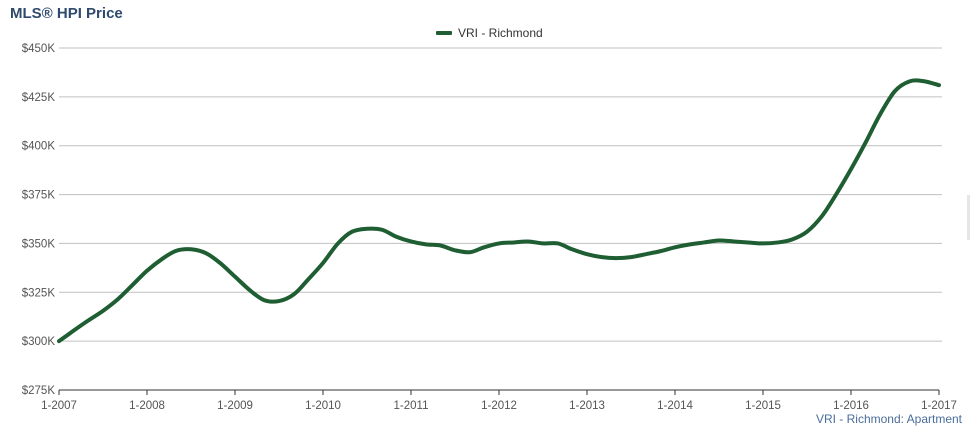  Describe the element at coordinates (39, 342) in the screenshot. I see `y-tick-label: $300K` at that location.